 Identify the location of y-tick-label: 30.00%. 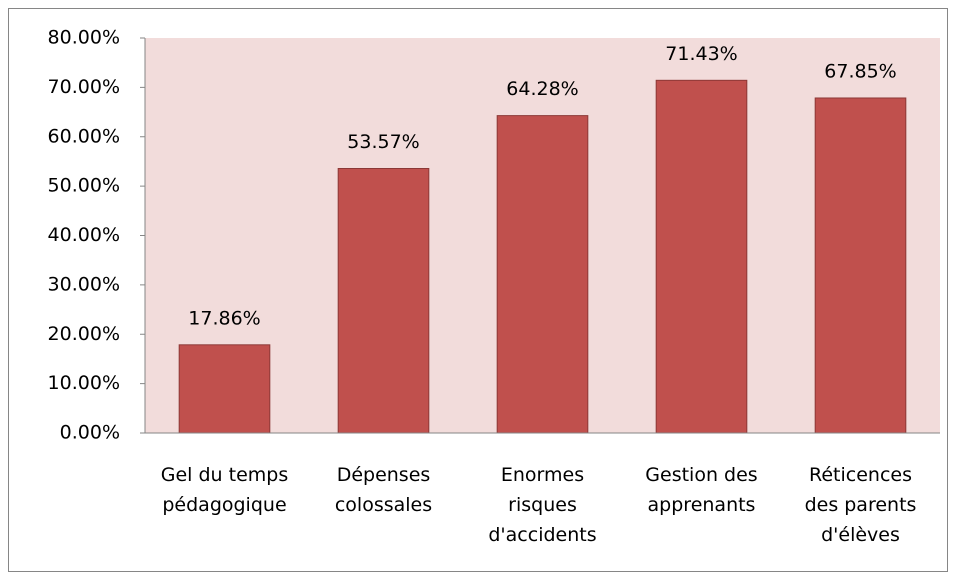
(84, 284).